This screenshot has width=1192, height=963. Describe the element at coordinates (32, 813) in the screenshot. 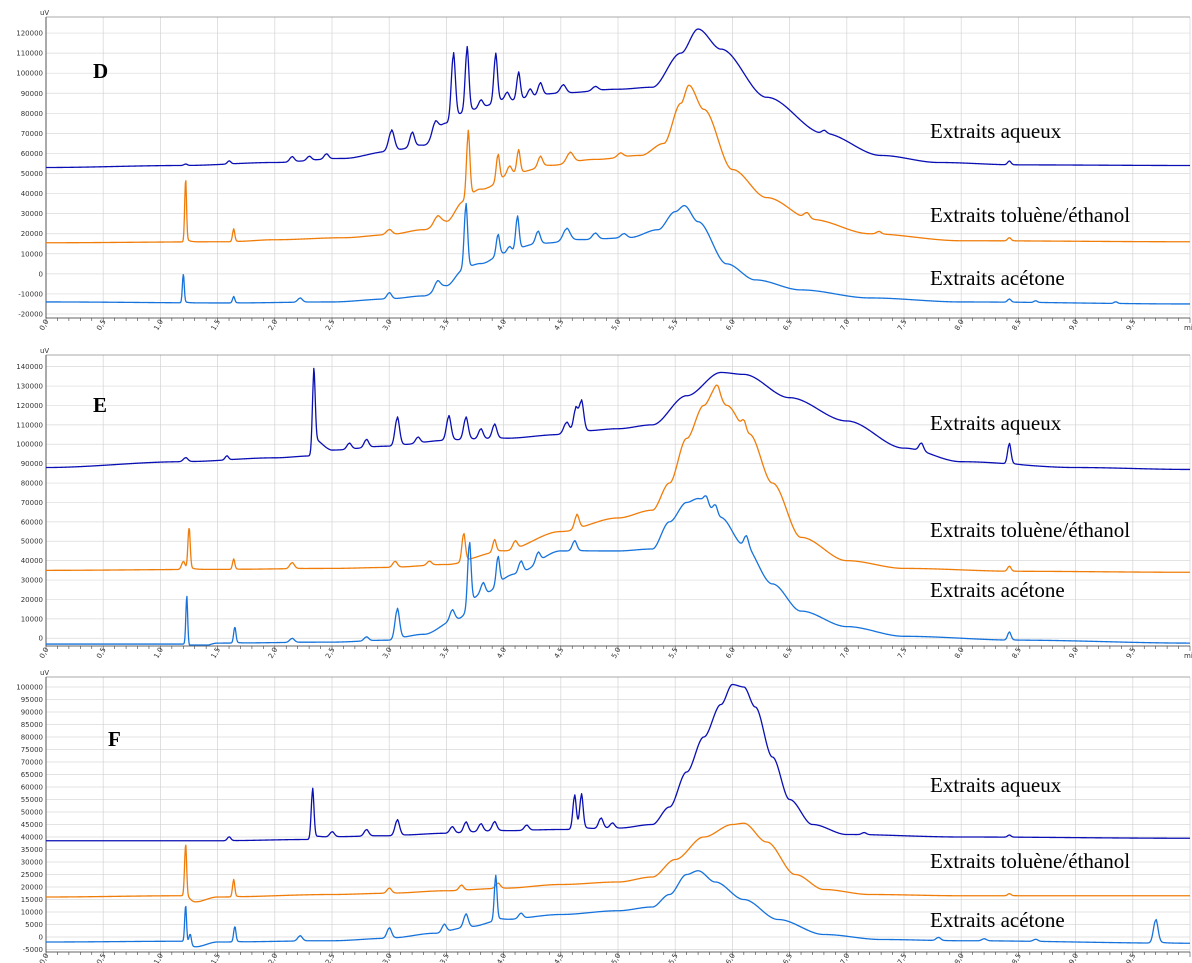

I see `y-tick-label: 50000` at that location.